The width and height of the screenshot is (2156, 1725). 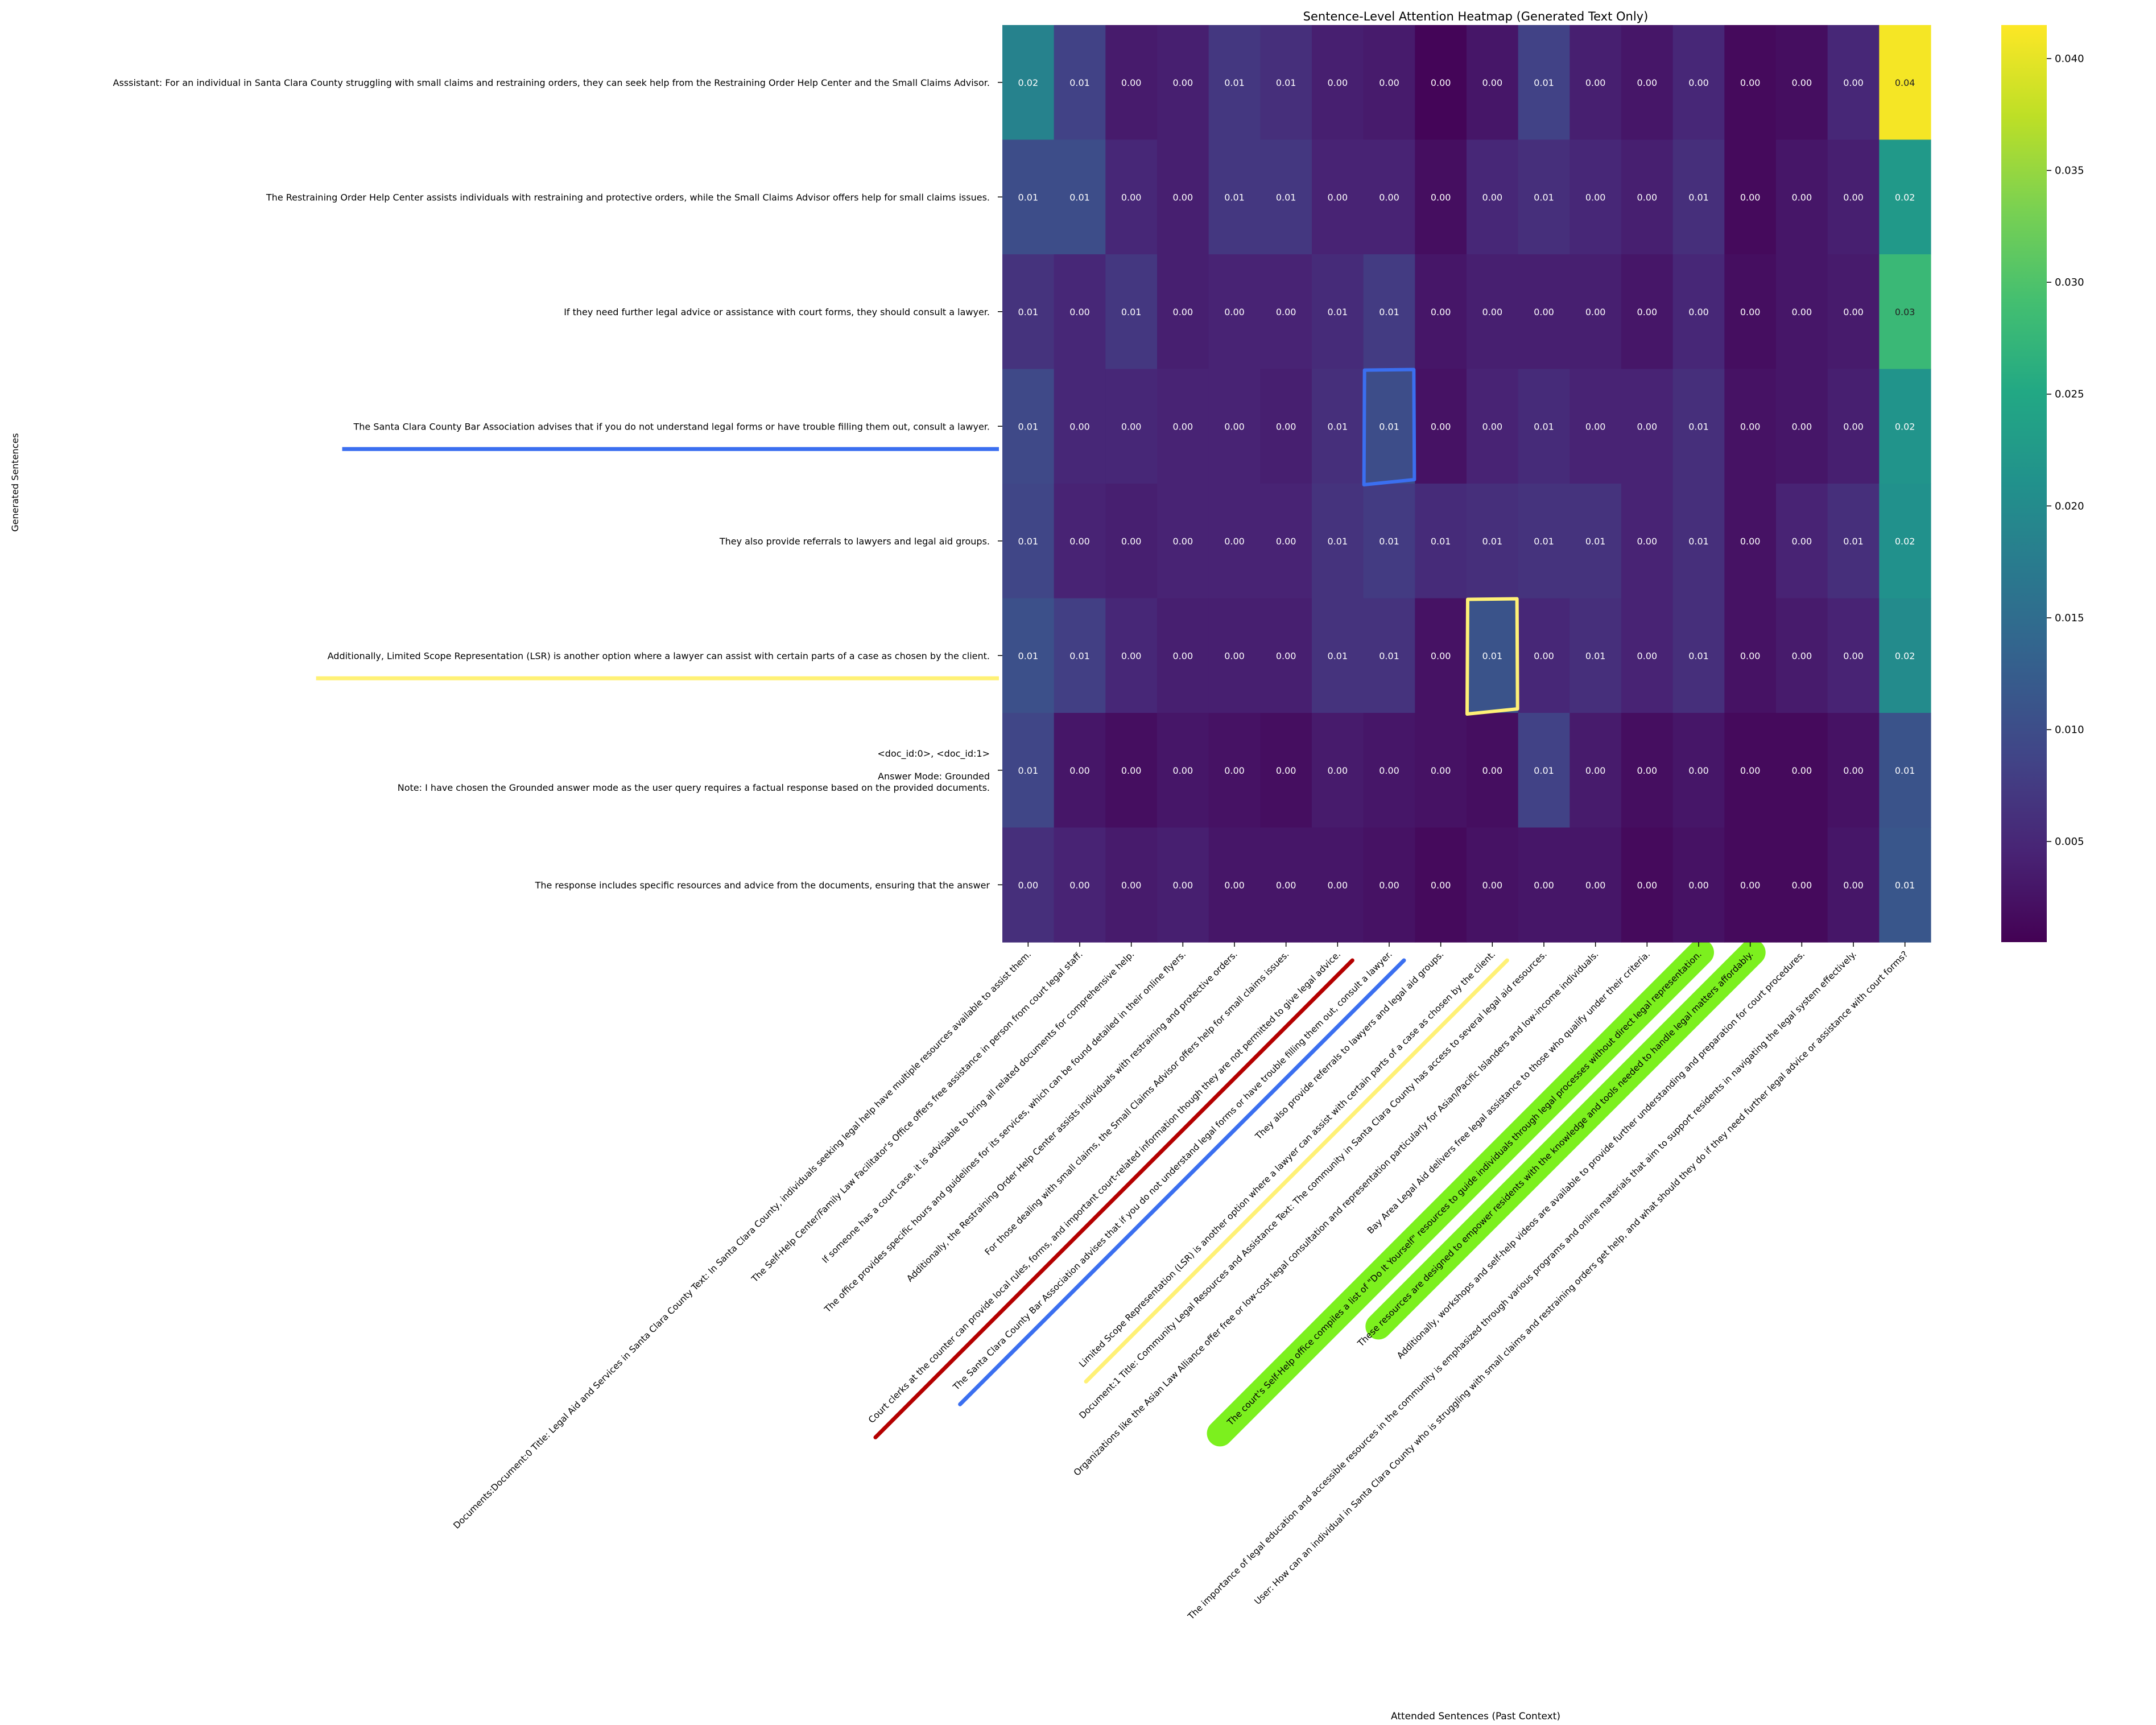 What do you see at coordinates (1475, 1716) in the screenshot?
I see `x-axis-title: Attended Sentences (Past Context)` at bounding box center [1475, 1716].